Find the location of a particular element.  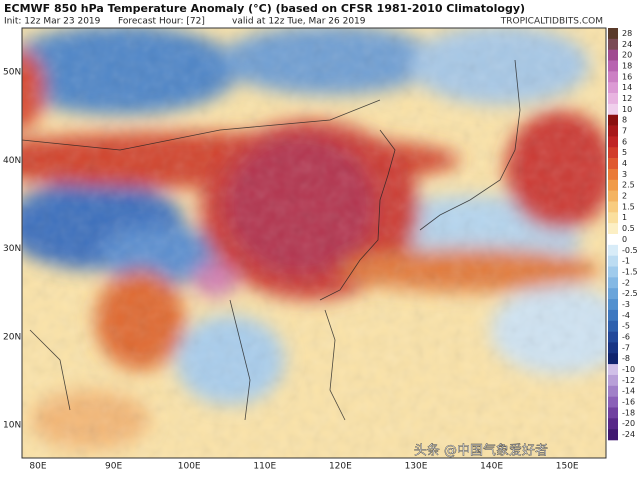

longitude-label: 100E is located at coordinates (189, 467).